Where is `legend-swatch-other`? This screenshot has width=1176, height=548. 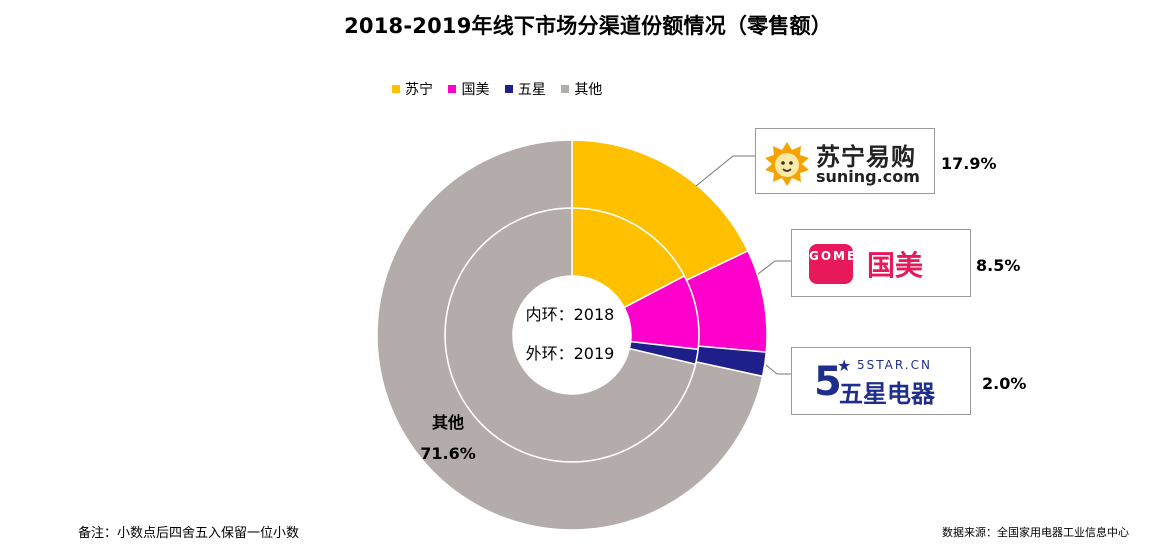
legend-swatch-other is located at coordinates (565, 89).